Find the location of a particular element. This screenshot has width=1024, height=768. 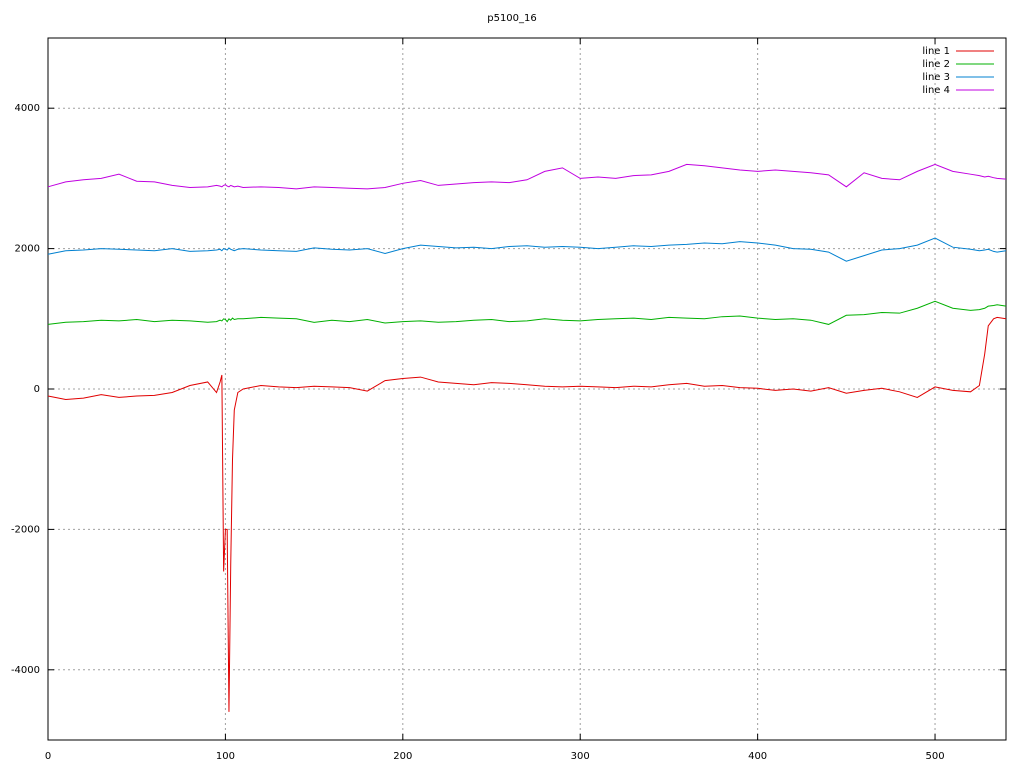

x-tick-label: 200 is located at coordinates (402, 756).